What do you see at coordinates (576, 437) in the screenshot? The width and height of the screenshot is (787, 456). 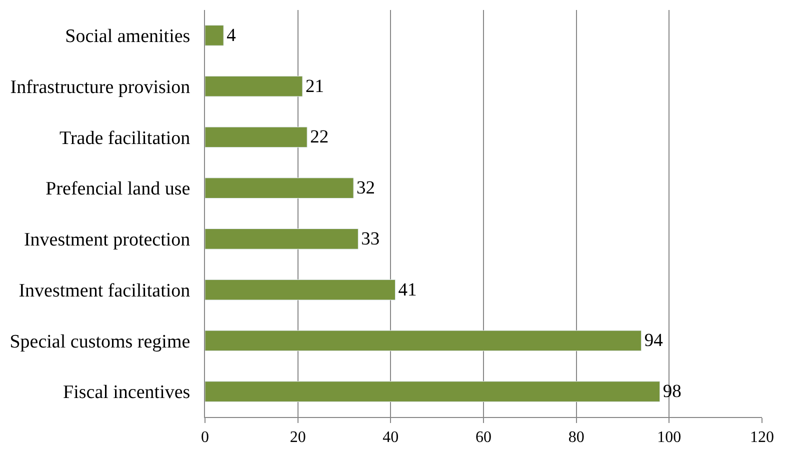 I see `x-tick-label: 80` at bounding box center [576, 437].